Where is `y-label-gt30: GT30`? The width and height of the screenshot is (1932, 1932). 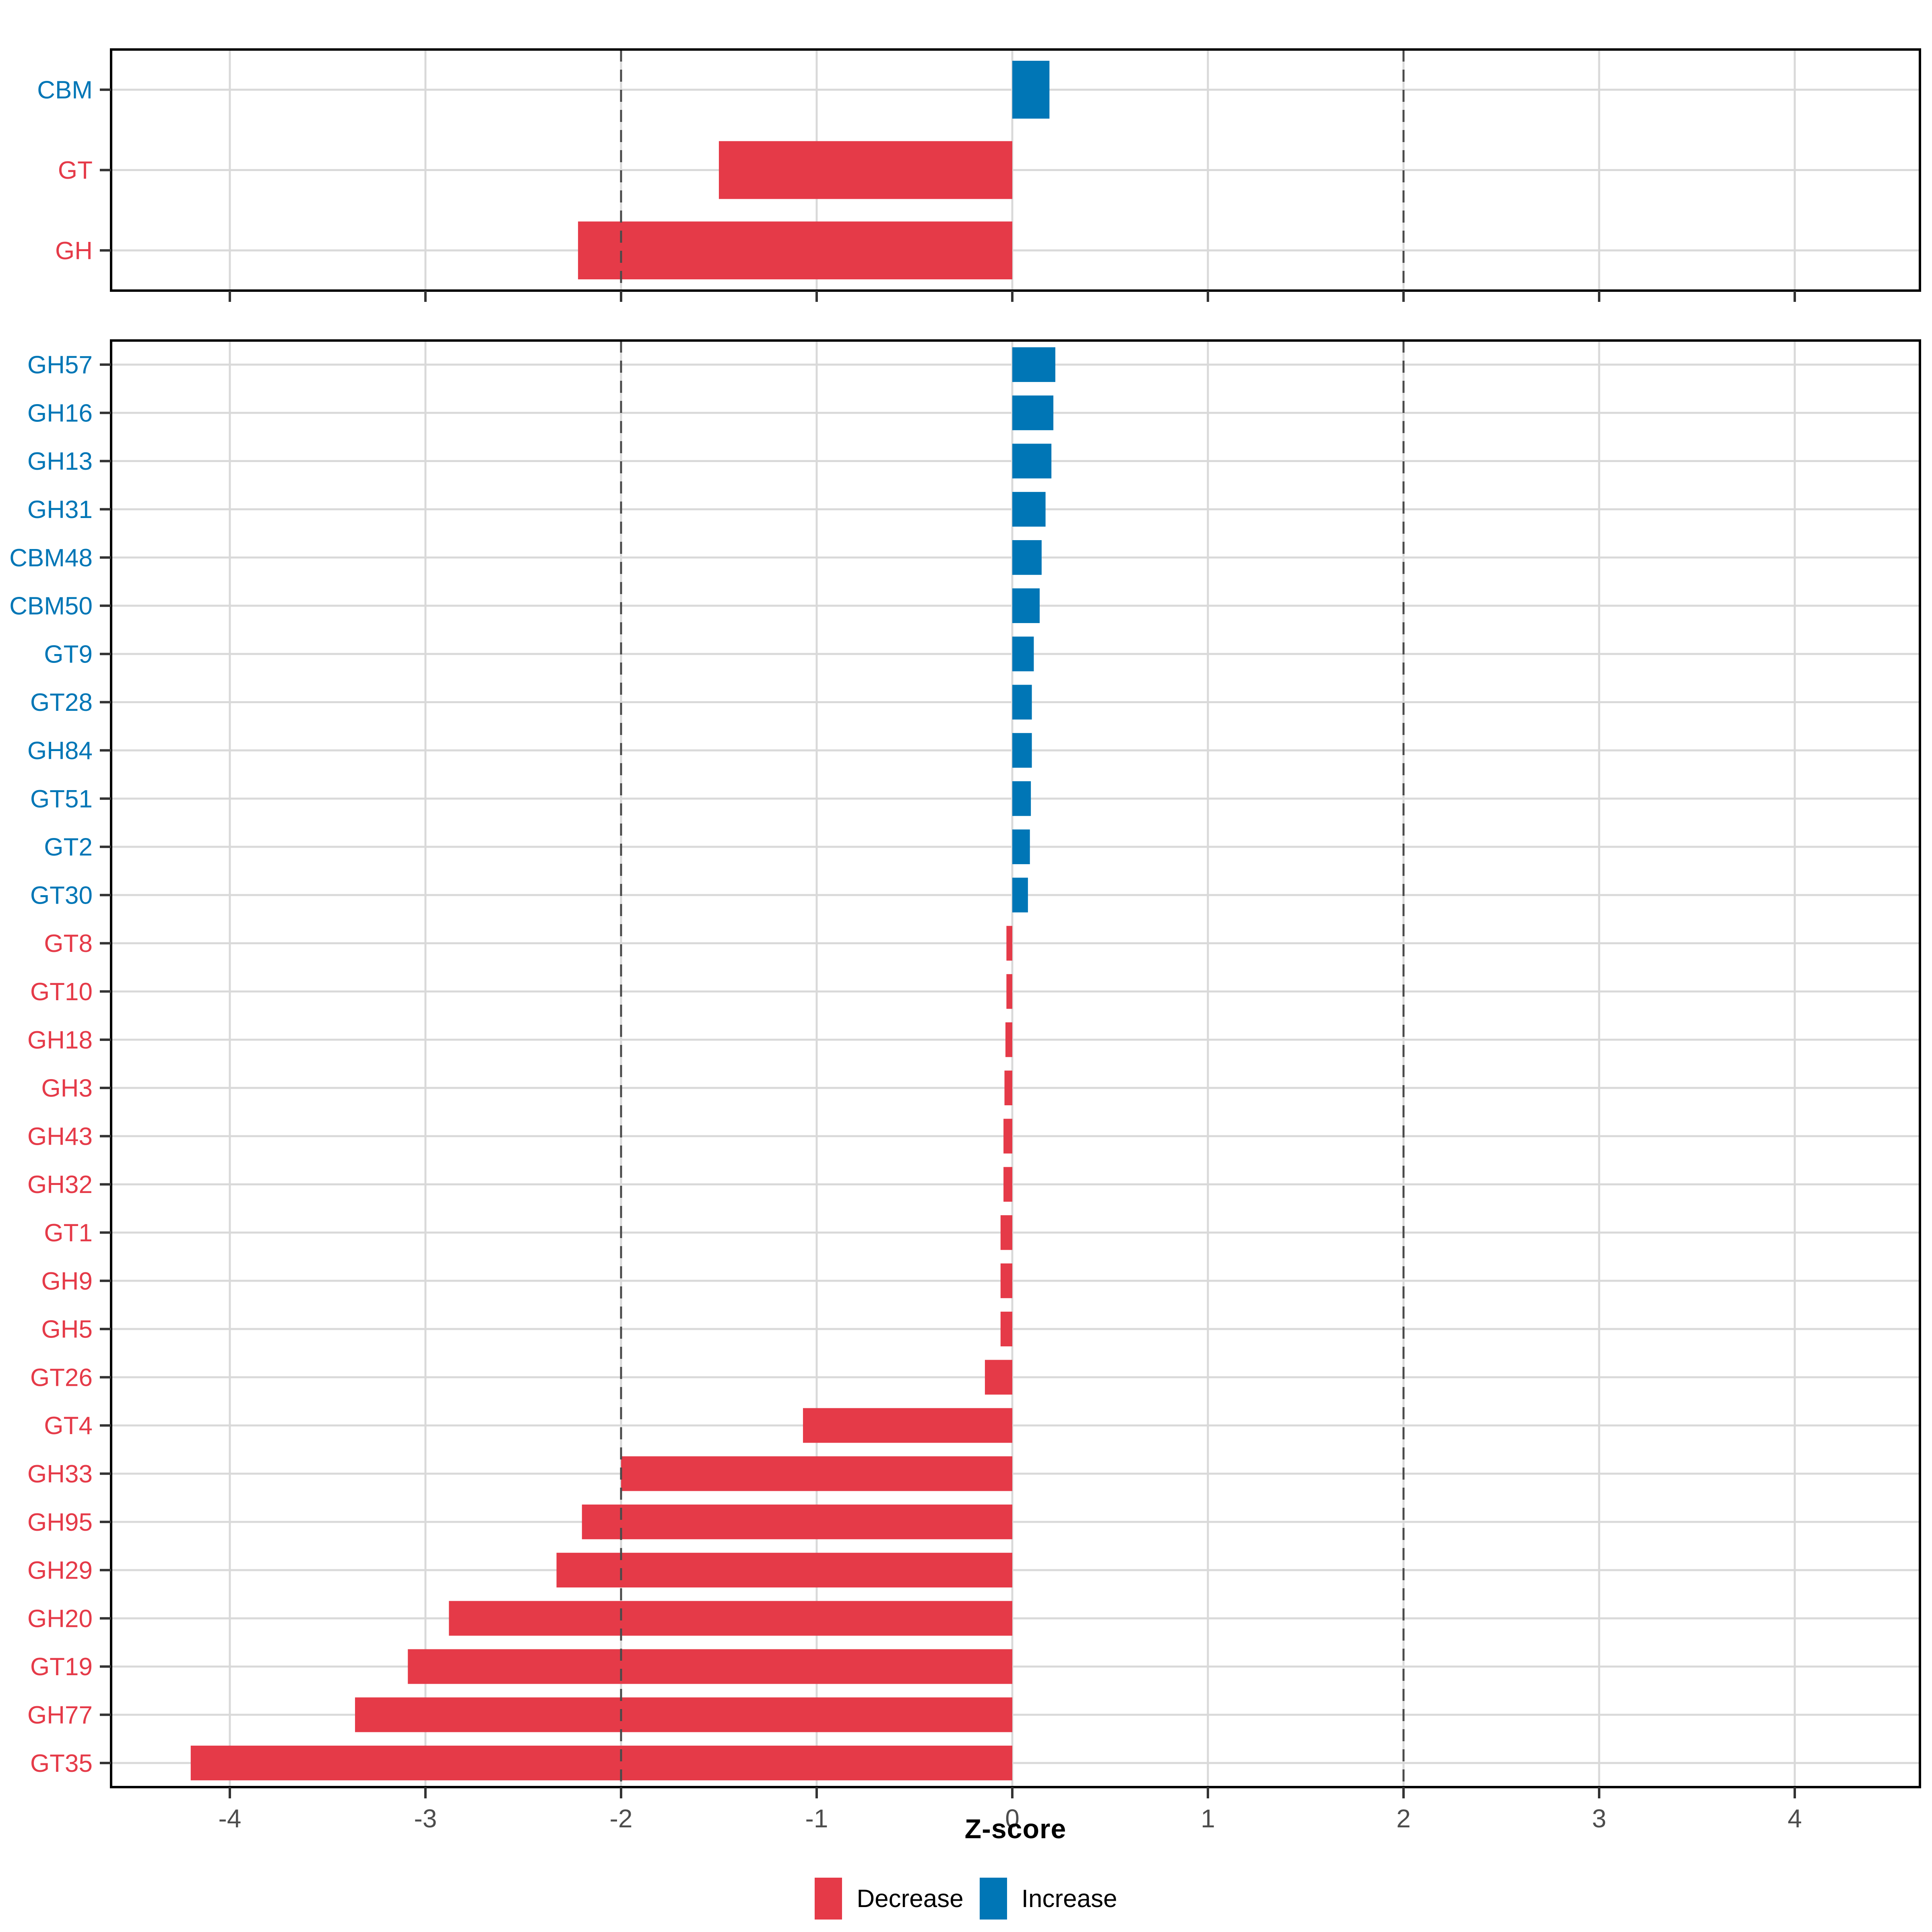
y-label-gt30: GT30 is located at coordinates (61, 895).